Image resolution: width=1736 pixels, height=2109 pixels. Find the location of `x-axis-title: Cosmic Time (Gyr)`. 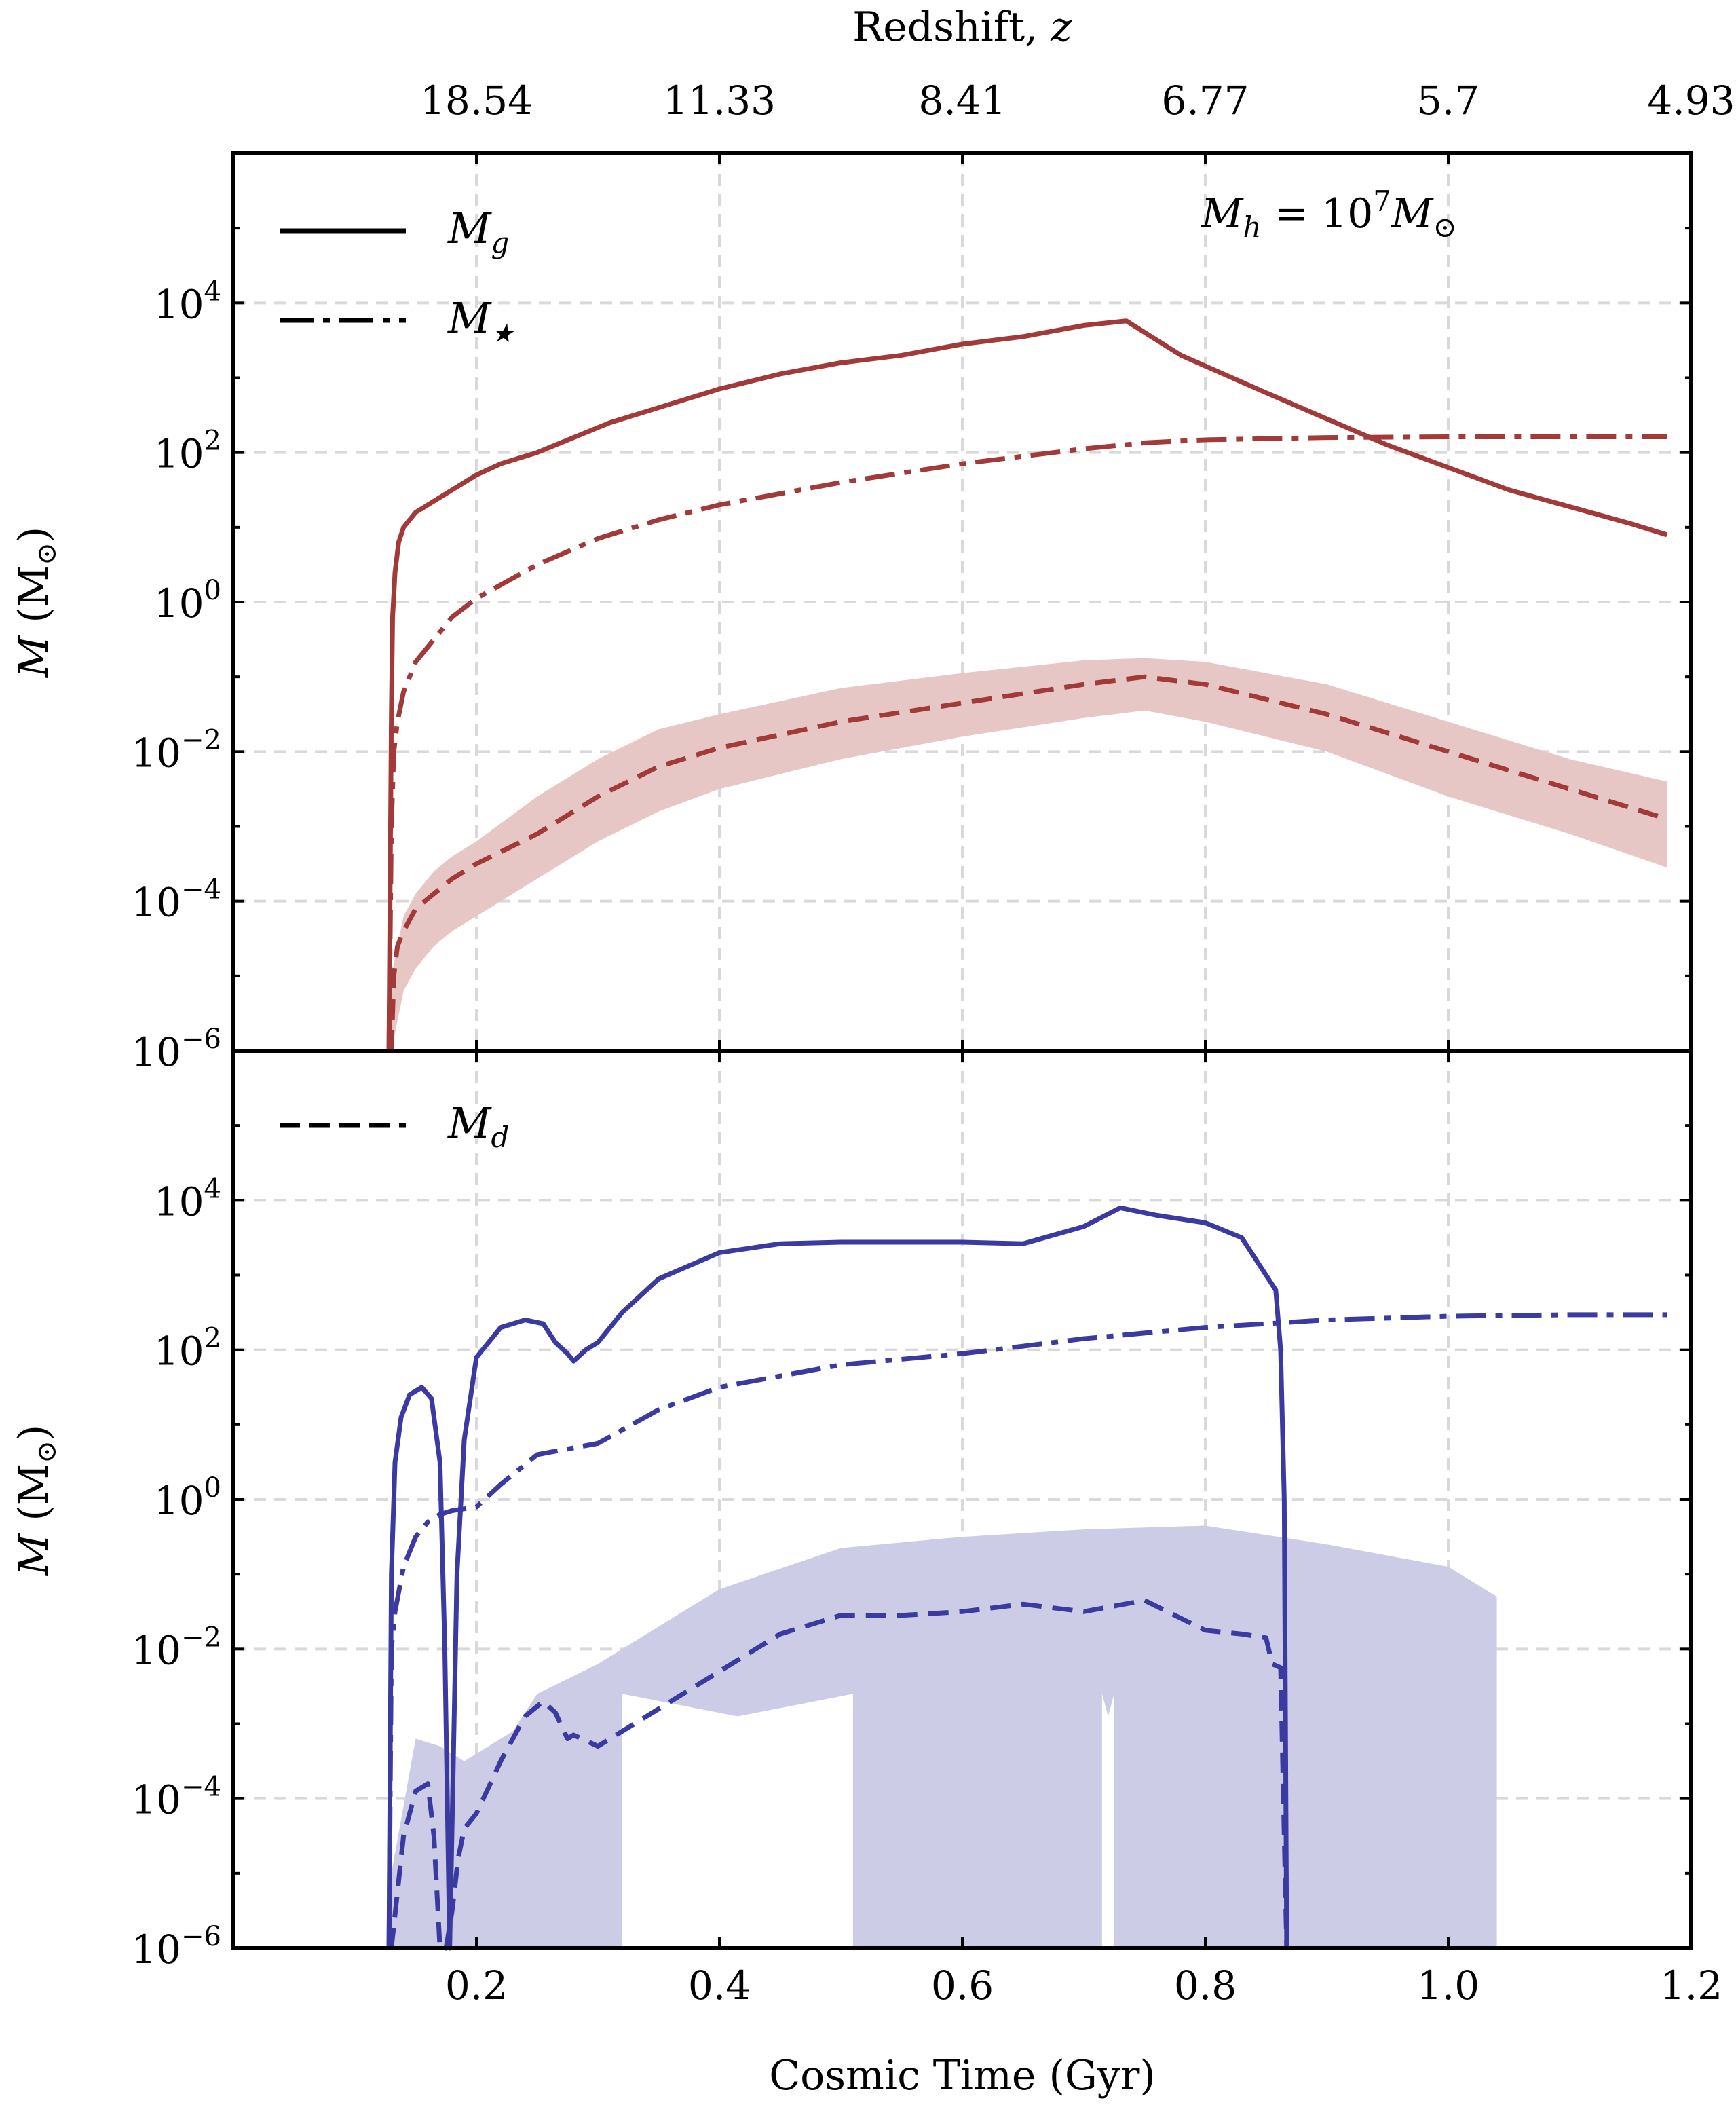

x-axis-title: Cosmic Time (Gyr) is located at coordinates (963, 2075).